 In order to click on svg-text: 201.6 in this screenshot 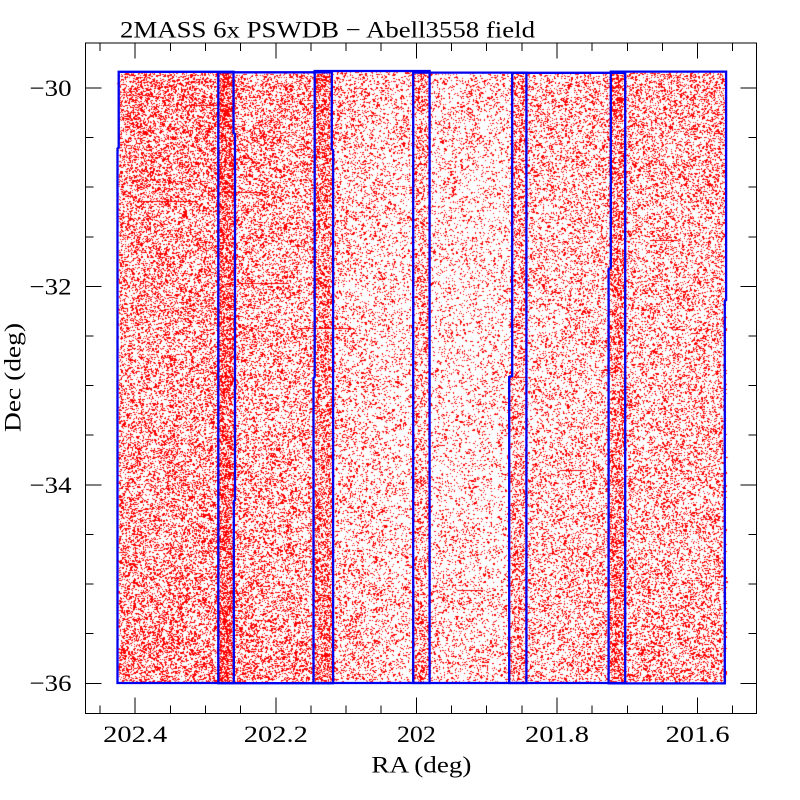, I will do `click(698, 735)`.